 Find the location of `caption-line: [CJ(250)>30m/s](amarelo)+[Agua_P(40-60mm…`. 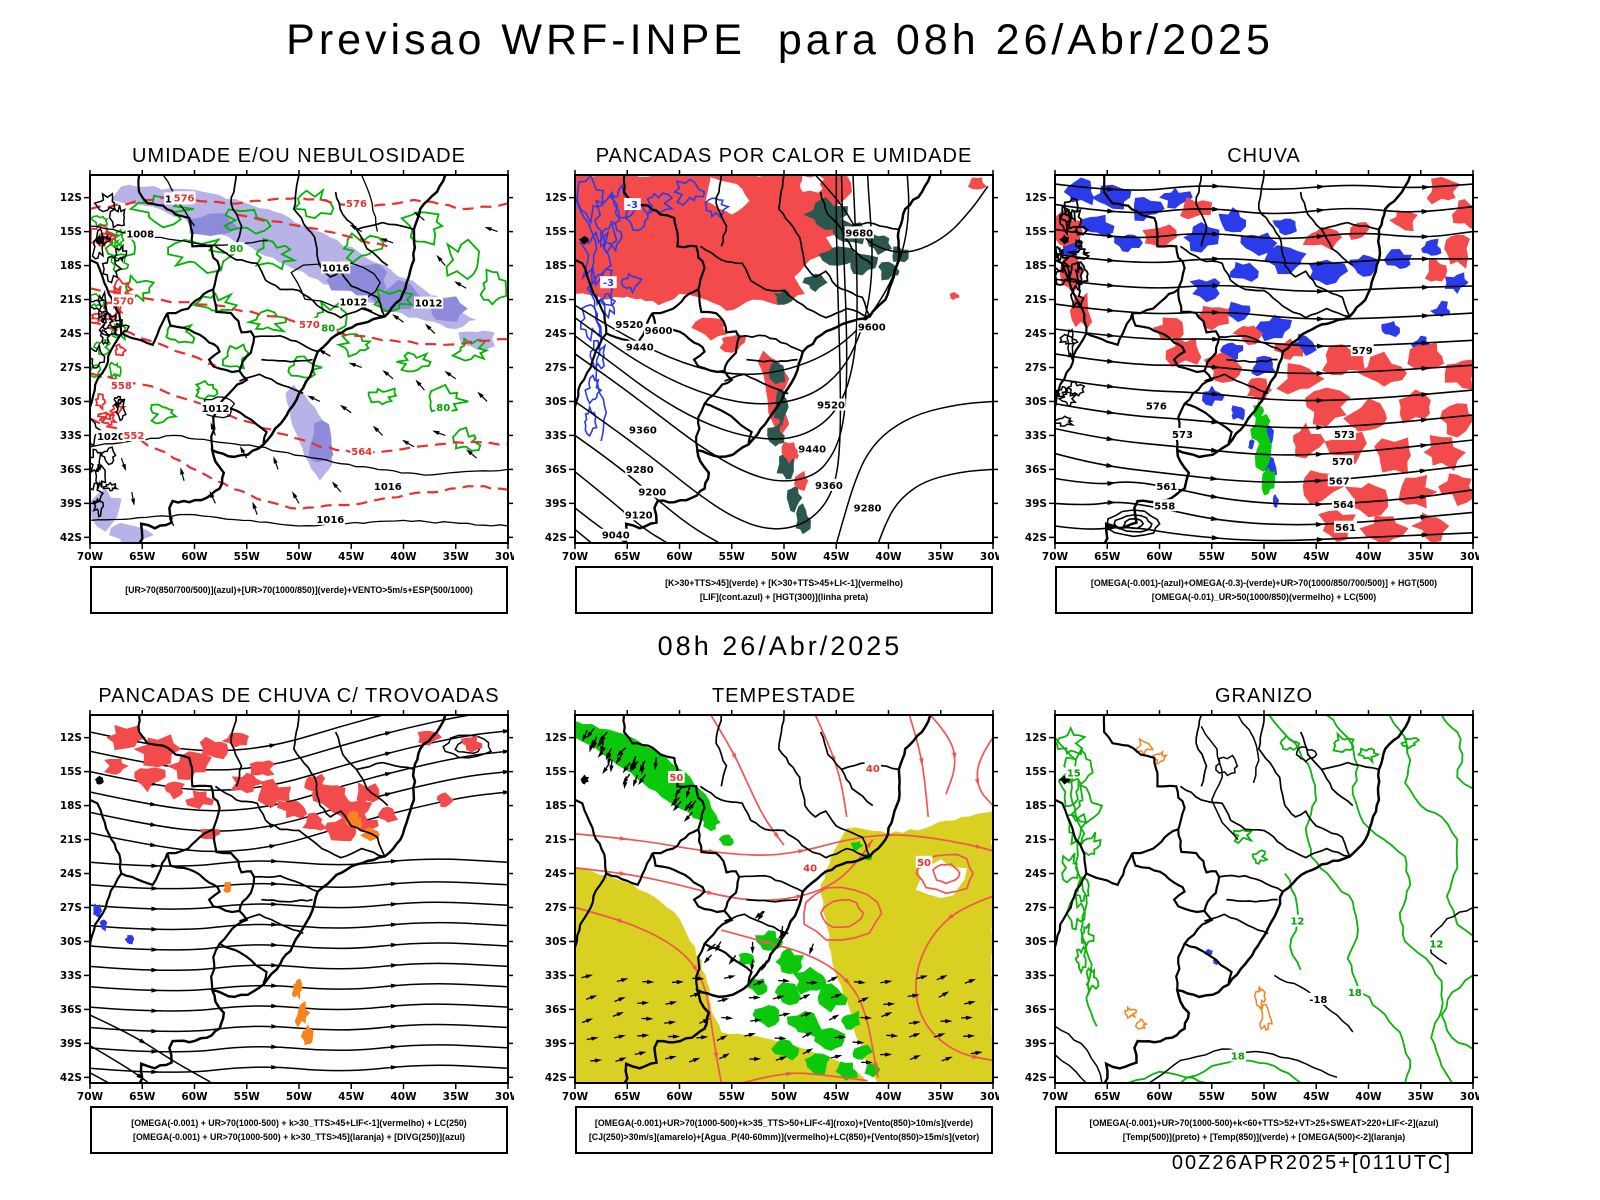

caption-line: [CJ(250)>30m/s](amarelo)+[Agua_P(40-60mm… is located at coordinates (784, 1137).